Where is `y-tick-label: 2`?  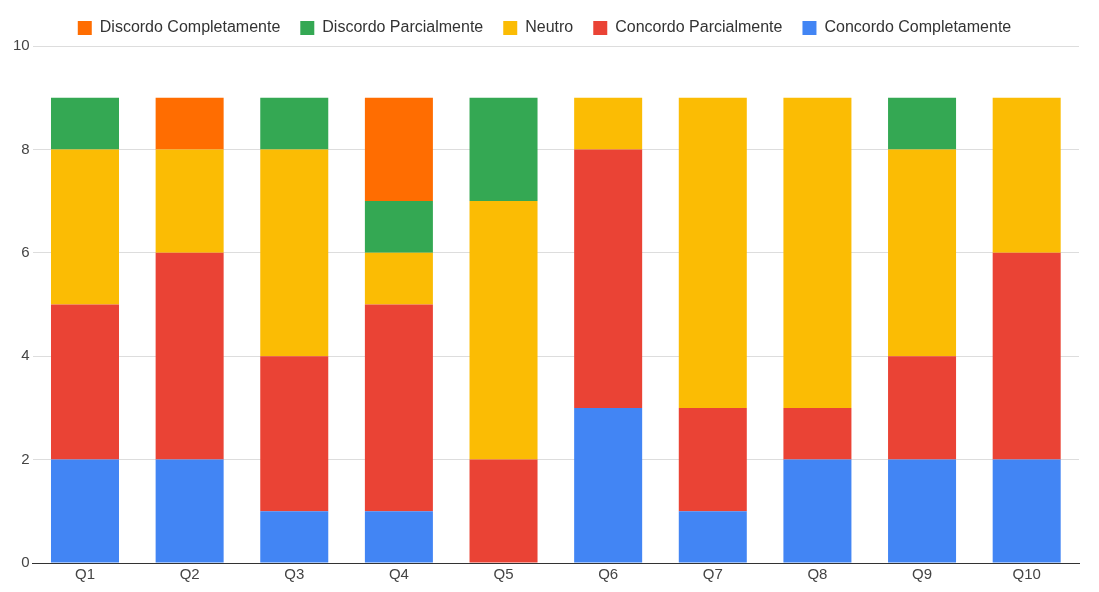
y-tick-label: 2 is located at coordinates (25, 458).